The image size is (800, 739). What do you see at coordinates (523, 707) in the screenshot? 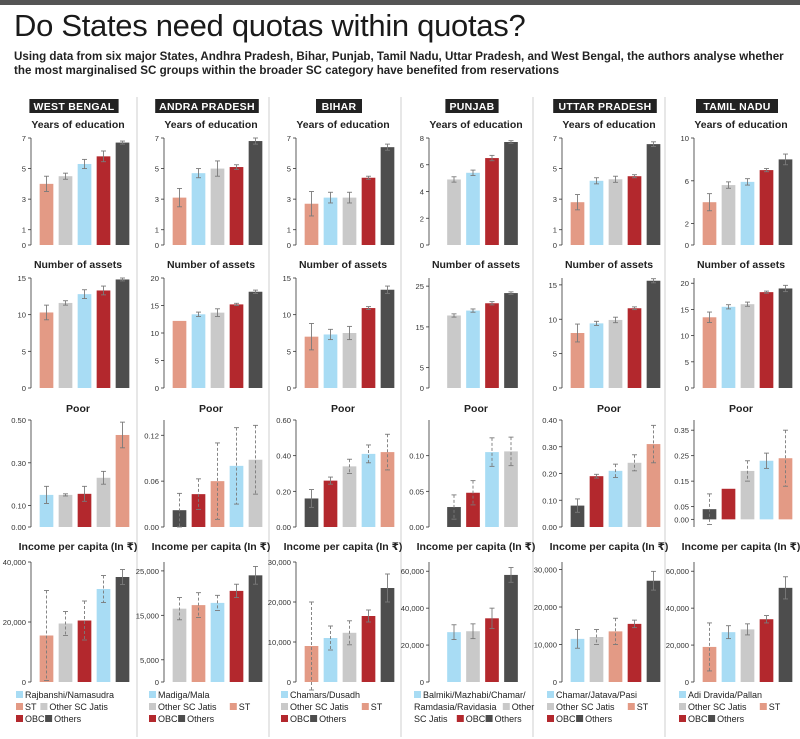
I see `legend-label: Other` at bounding box center [523, 707].